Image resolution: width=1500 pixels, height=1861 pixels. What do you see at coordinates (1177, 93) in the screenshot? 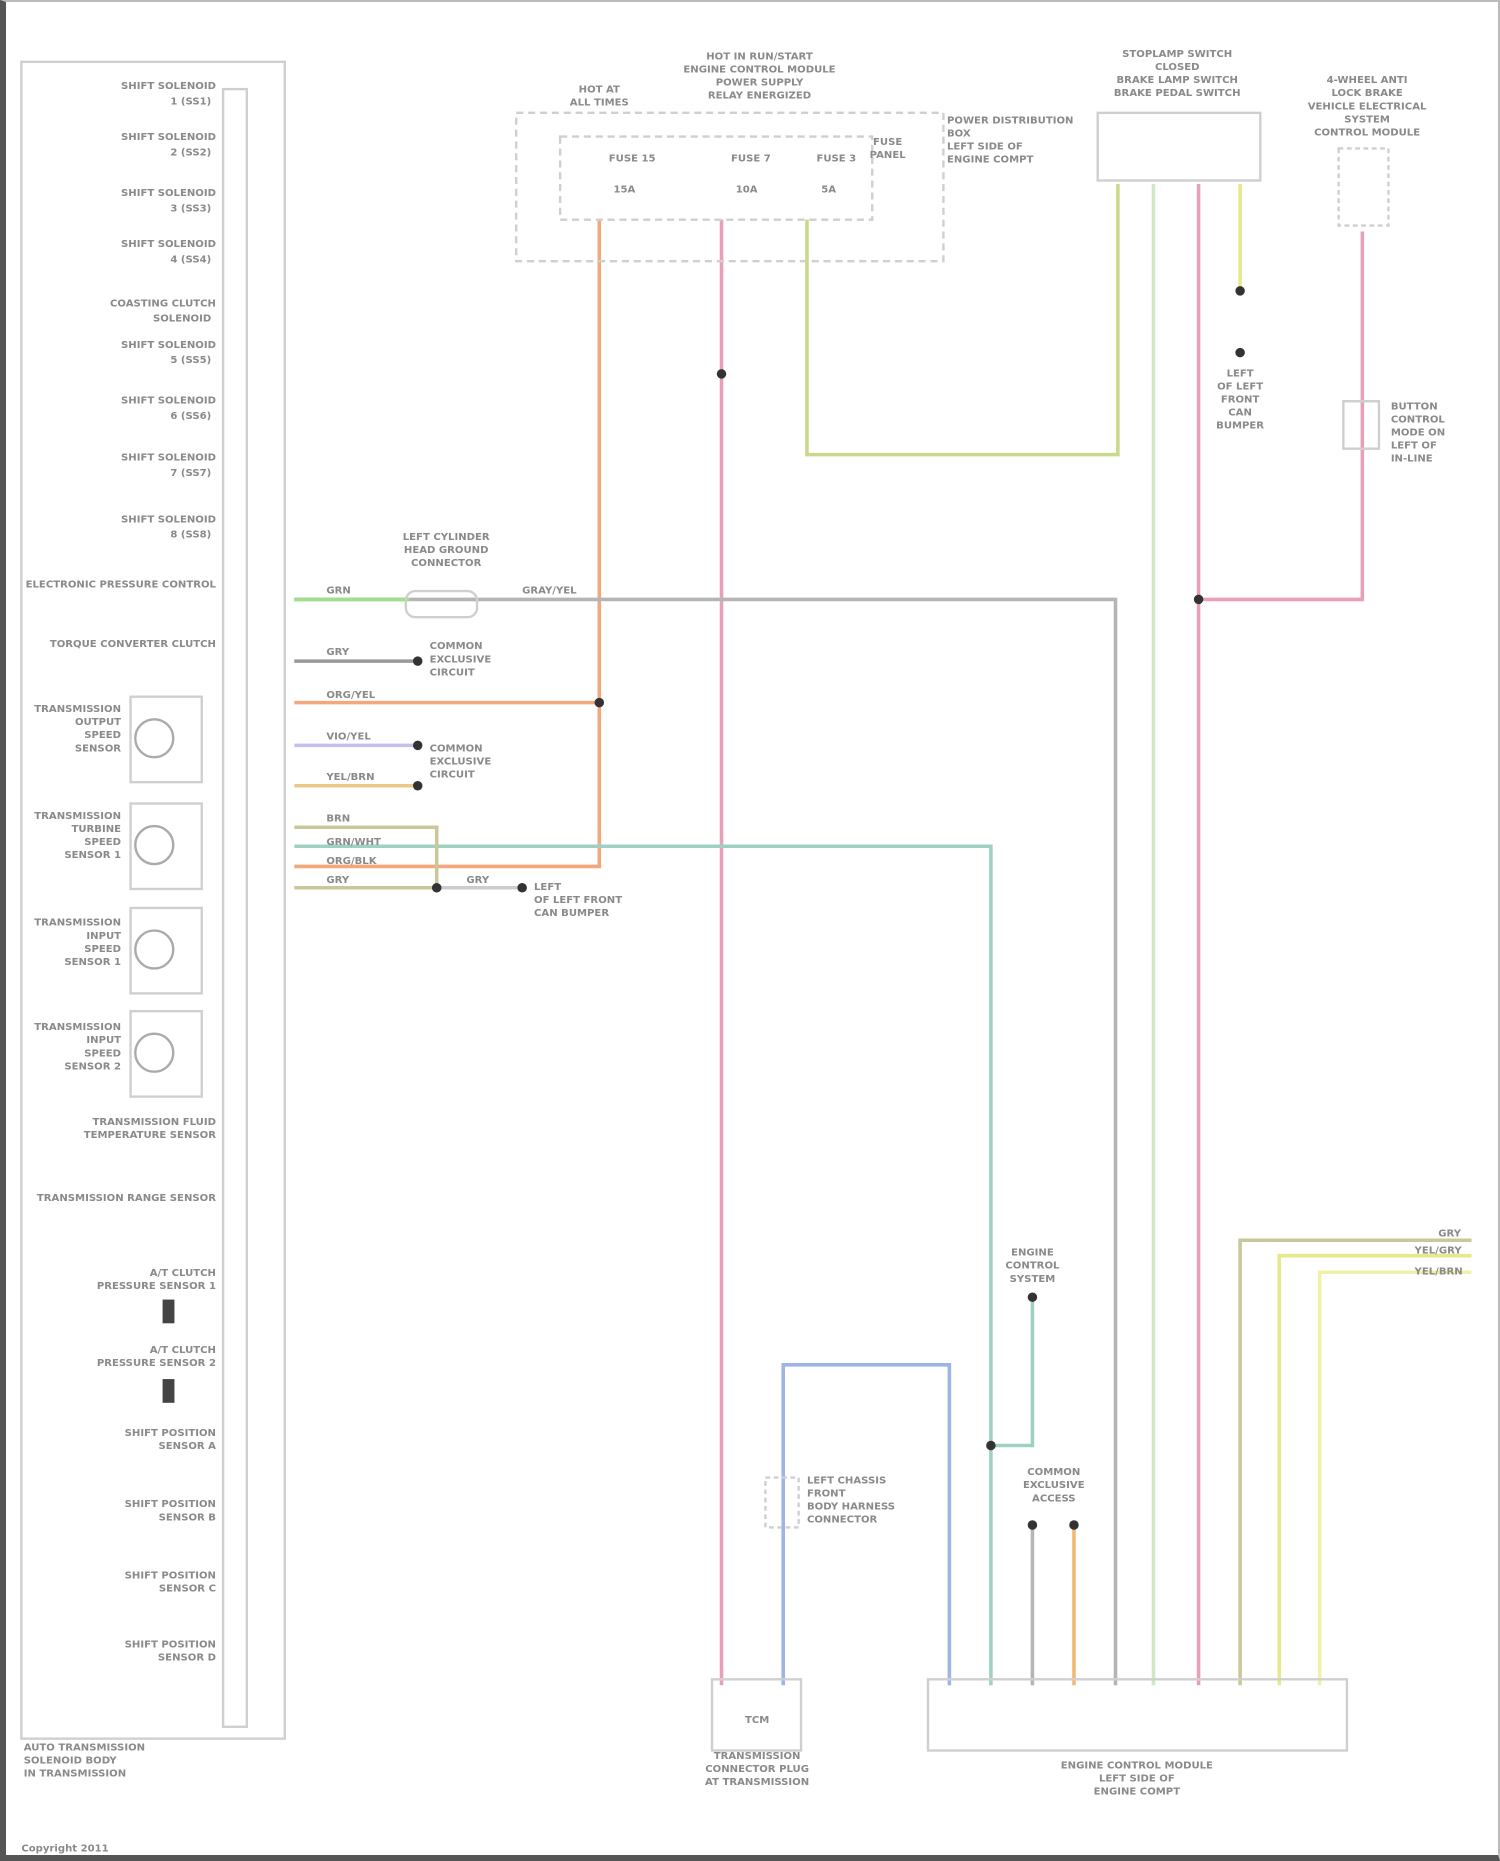
I see `stoplamp-switch-label: BRAKE PEDAL SWITCH` at bounding box center [1177, 93].